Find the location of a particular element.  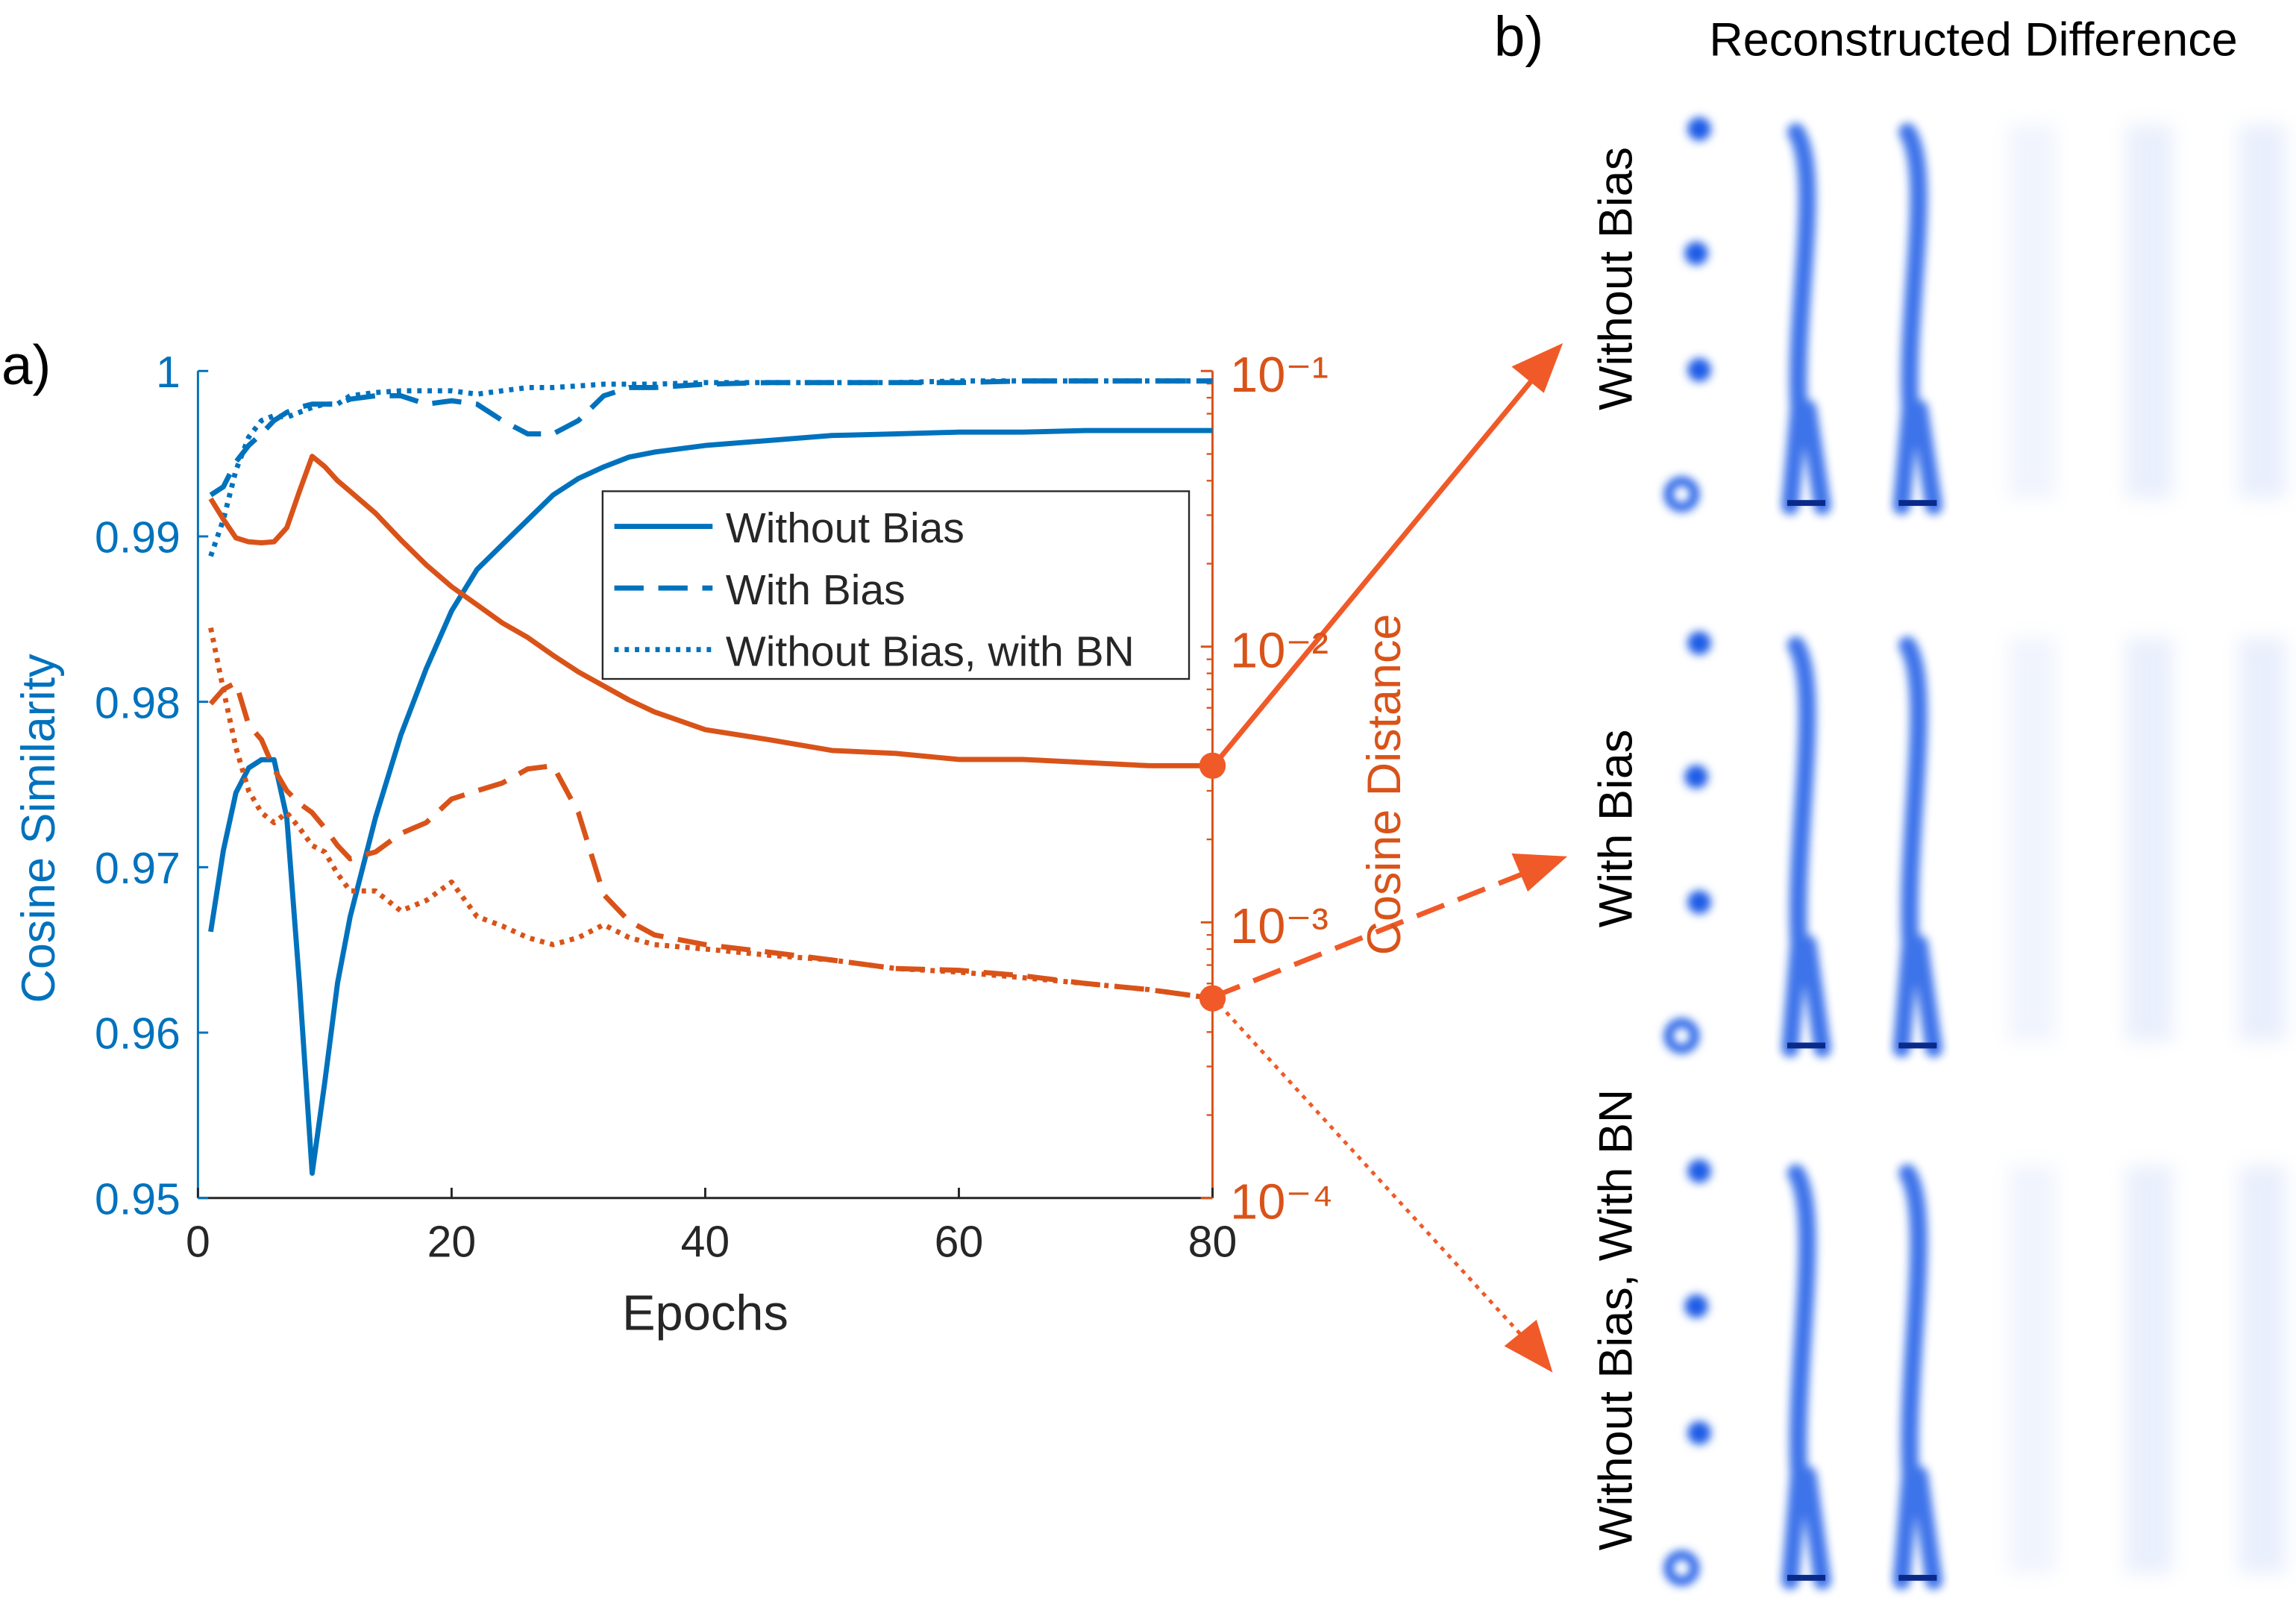

legend-label: Without Bias, with BN is located at coordinates (930, 651).